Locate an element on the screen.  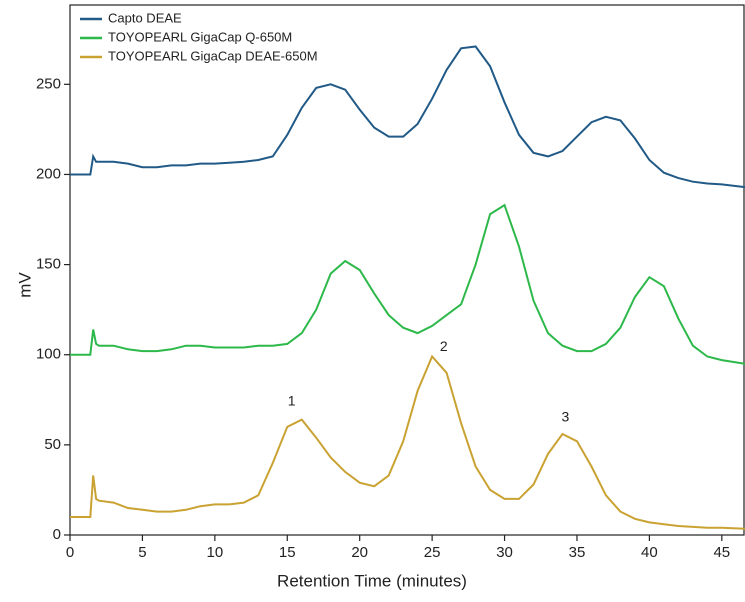
peak-label: 3 is located at coordinates (565, 417).